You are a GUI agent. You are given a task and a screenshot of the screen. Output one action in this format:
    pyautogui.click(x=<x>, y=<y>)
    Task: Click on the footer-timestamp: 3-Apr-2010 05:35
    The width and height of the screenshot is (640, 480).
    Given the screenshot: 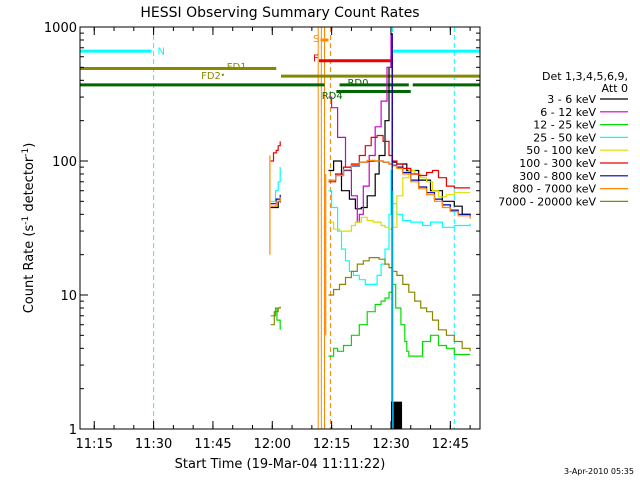 What is the action you would take?
    pyautogui.click(x=599, y=471)
    